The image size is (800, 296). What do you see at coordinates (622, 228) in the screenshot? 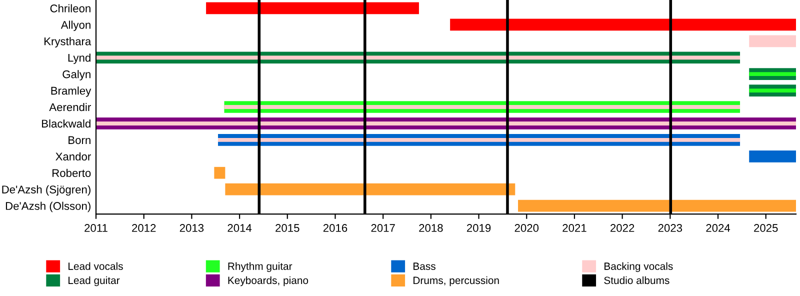
I see `x-tick-label: 2022` at bounding box center [622, 228].